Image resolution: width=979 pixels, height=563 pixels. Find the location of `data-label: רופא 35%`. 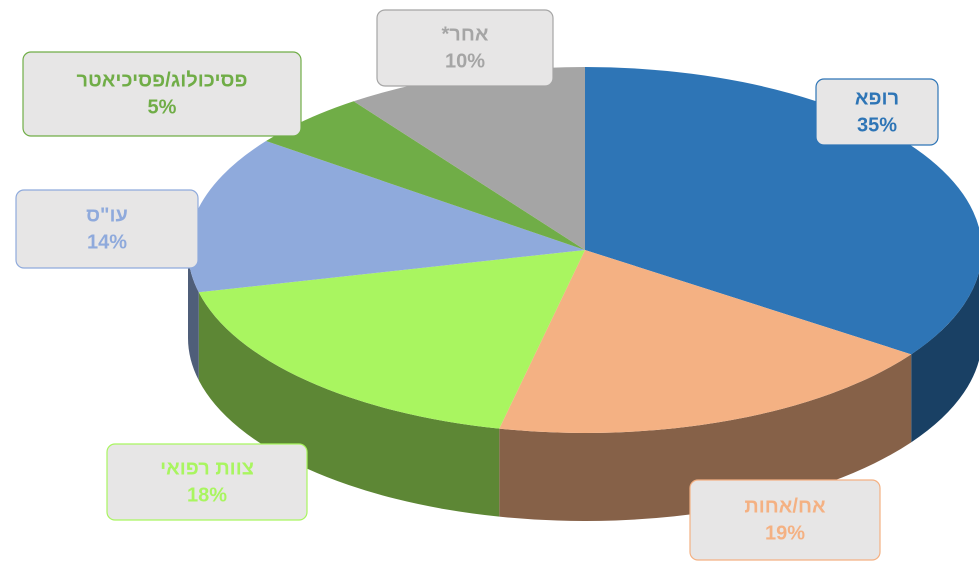

data-label: רופא 35% is located at coordinates (877, 112).